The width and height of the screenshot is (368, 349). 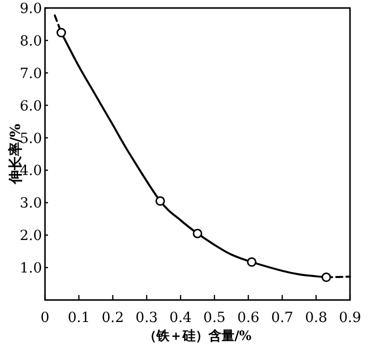 I want to click on y-tick-label: 9.0, so click(x=31, y=9).